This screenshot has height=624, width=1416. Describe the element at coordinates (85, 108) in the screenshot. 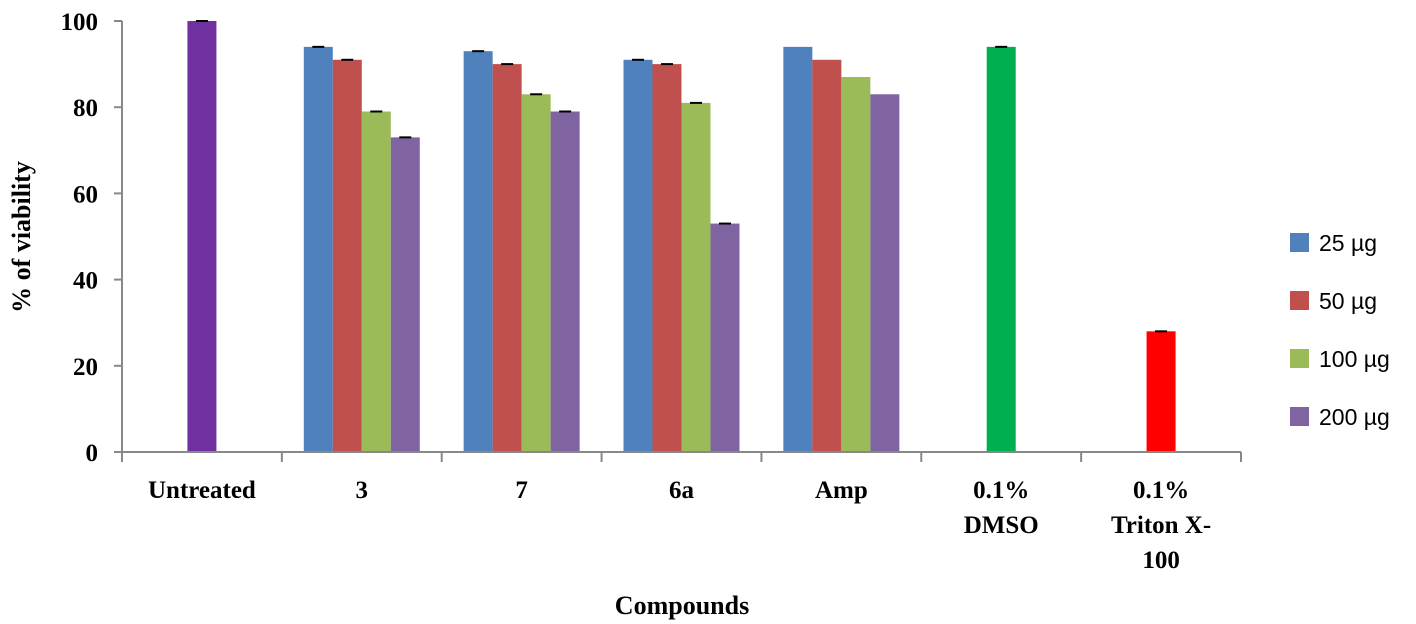

I see `y-tick-label: 80` at that location.